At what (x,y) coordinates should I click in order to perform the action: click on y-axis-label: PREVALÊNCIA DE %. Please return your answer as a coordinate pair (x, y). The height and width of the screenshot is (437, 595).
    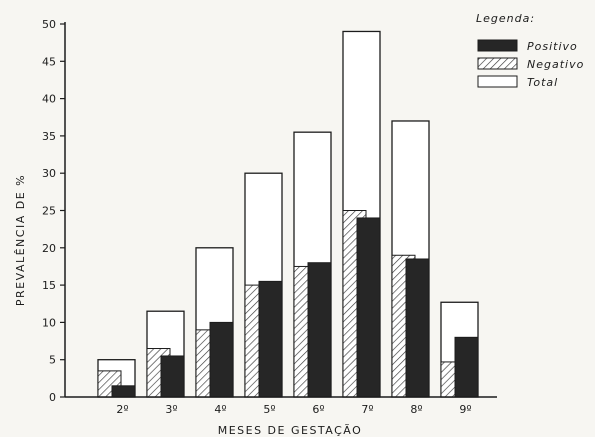
    Looking at the image, I should click on (20, 240).